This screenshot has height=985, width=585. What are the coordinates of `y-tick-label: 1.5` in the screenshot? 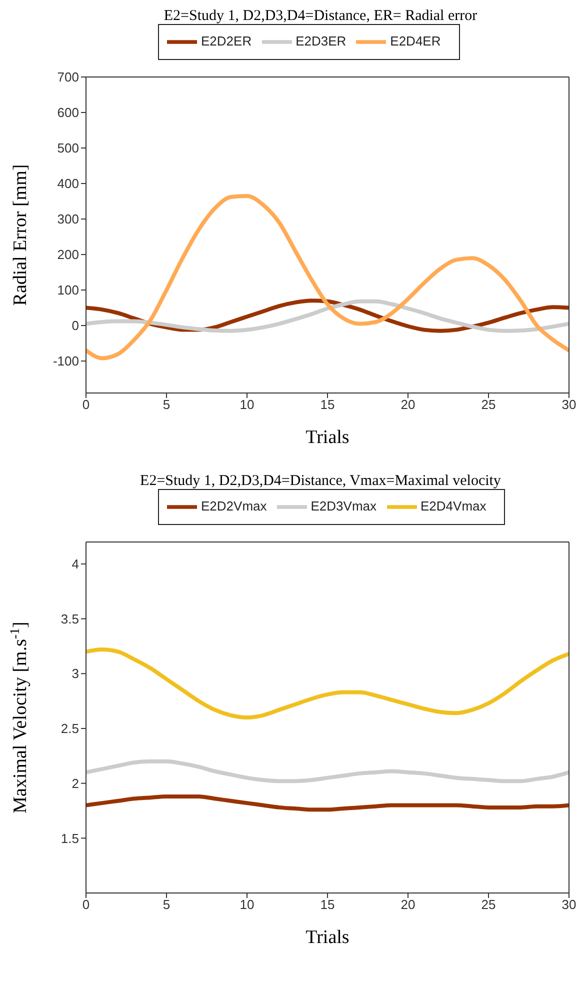 It's located at (69, 838).